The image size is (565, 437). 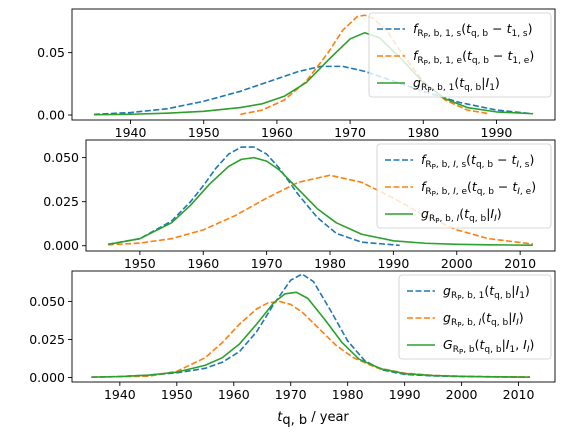 What do you see at coordinates (461, 215) in the screenshot?
I see `legend-entry-3: gRP, b, I(tq, b|II)` at bounding box center [461, 215].